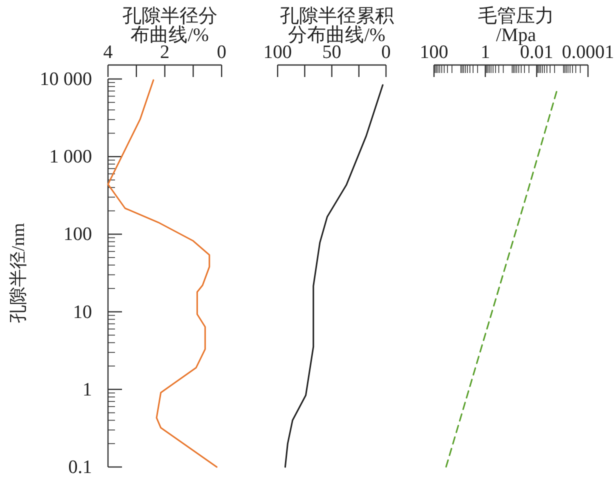 The width and height of the screenshot is (614, 478). Describe the element at coordinates (70, 157) in the screenshot. I see `y-tick-label: 1 000` at that location.